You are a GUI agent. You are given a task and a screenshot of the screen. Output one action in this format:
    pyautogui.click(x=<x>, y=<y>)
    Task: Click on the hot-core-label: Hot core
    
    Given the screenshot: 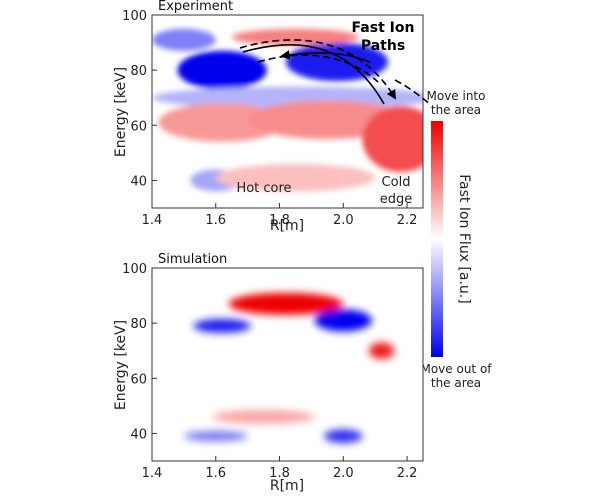 What is the action you would take?
    pyautogui.click(x=263, y=188)
    